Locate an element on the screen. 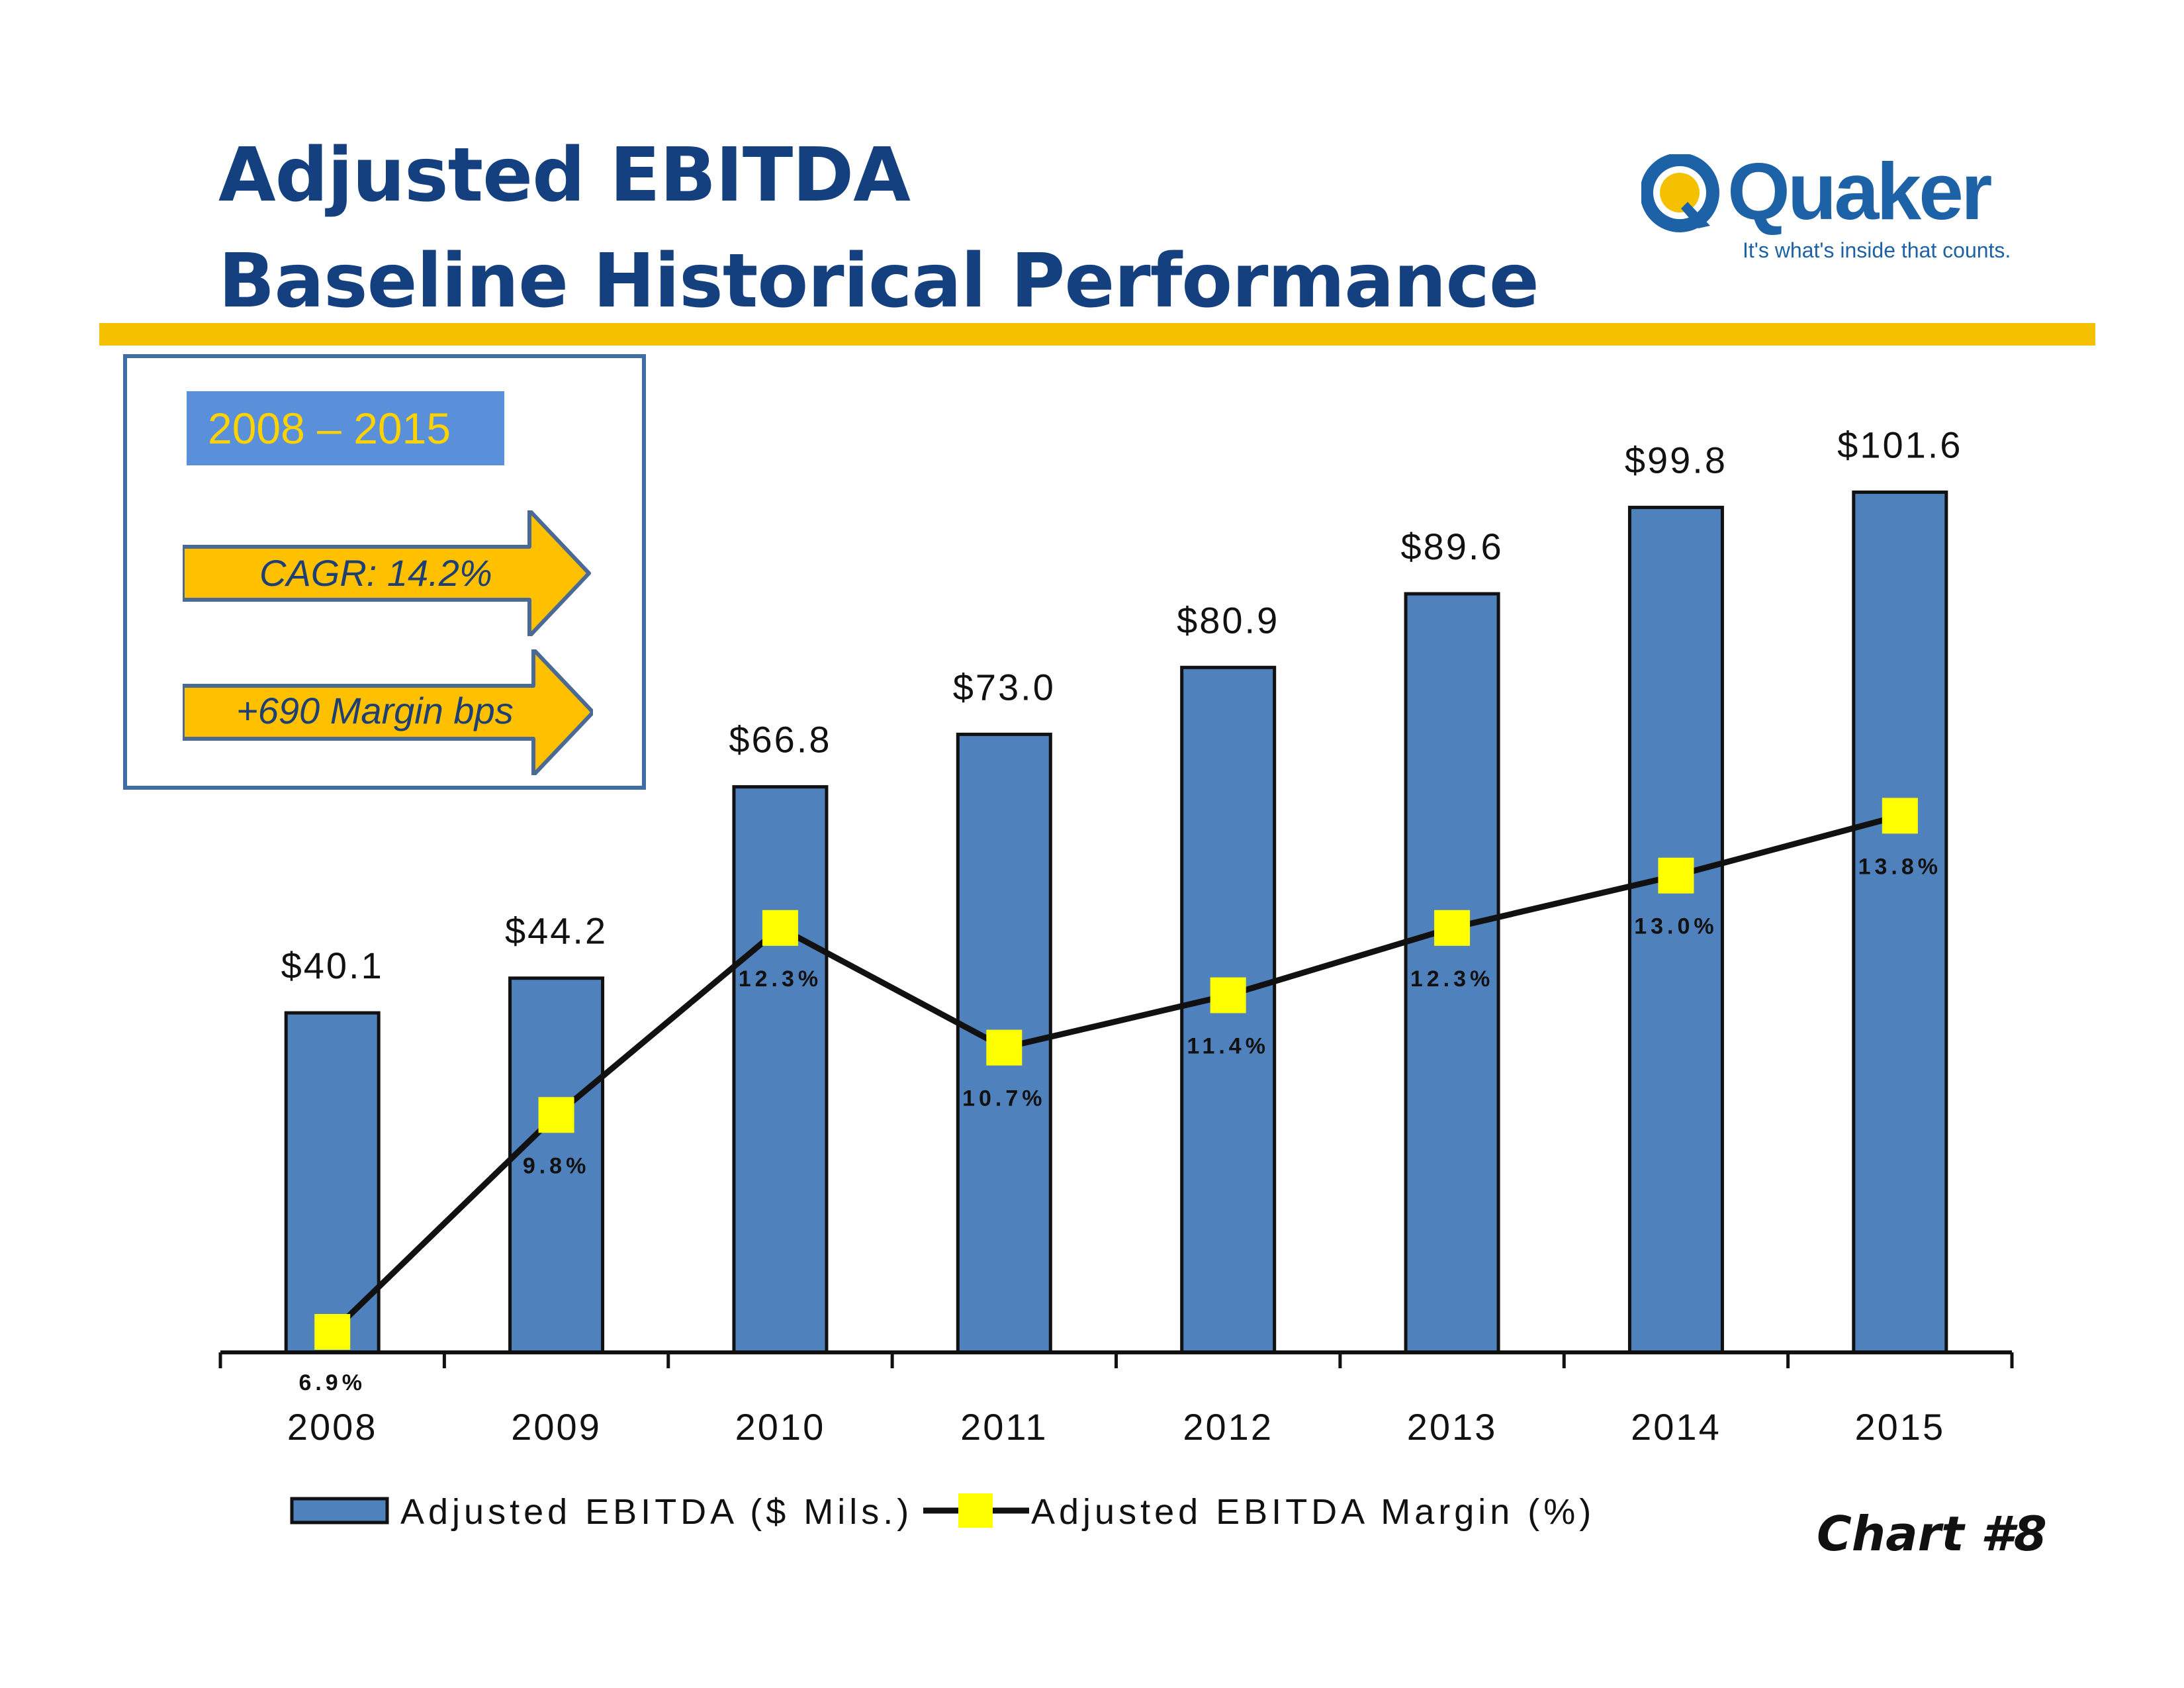 Image resolution: width=2184 pixels, height=1688 pixels. summary-box: 2008 – 2015 CAGR: 14.2% +690 Margin bps is located at coordinates (385, 572).